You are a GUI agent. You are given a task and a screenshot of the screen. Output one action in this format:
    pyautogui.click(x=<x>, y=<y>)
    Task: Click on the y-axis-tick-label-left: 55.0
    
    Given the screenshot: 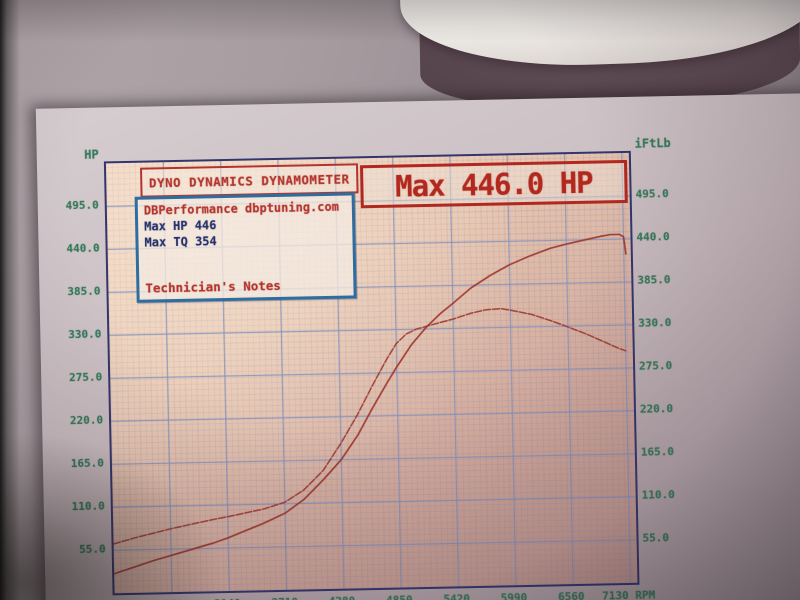 What is the action you would take?
    pyautogui.click(x=92, y=549)
    